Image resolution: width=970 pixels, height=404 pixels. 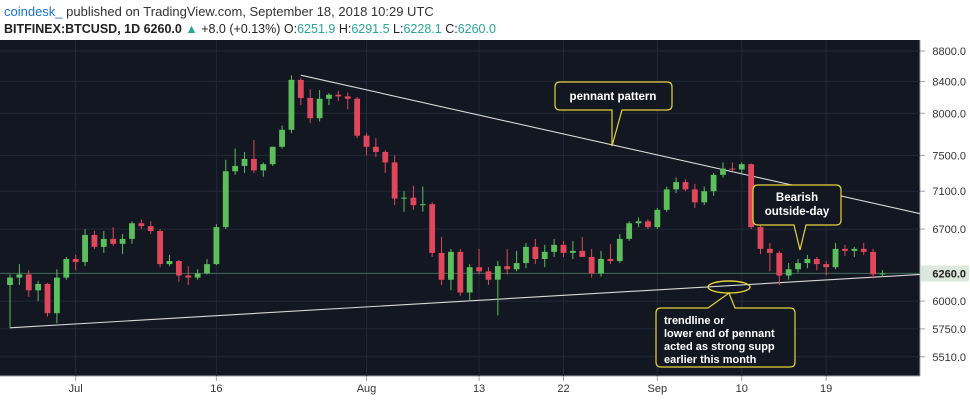 What do you see at coordinates (191, 29) in the screenshot?
I see `up-arrow-icon: ▲` at bounding box center [191, 29].